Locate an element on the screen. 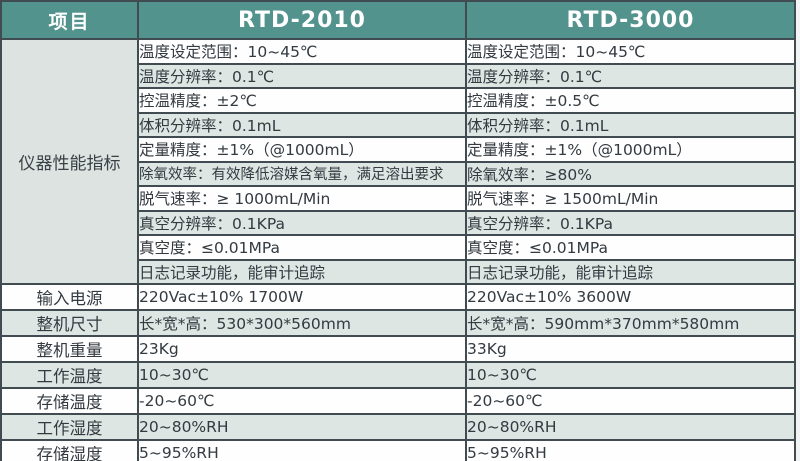 The image size is (800, 461). spec-cell-vac-res-b: 真空分辨率：0.1KPa is located at coordinates (630, 222).